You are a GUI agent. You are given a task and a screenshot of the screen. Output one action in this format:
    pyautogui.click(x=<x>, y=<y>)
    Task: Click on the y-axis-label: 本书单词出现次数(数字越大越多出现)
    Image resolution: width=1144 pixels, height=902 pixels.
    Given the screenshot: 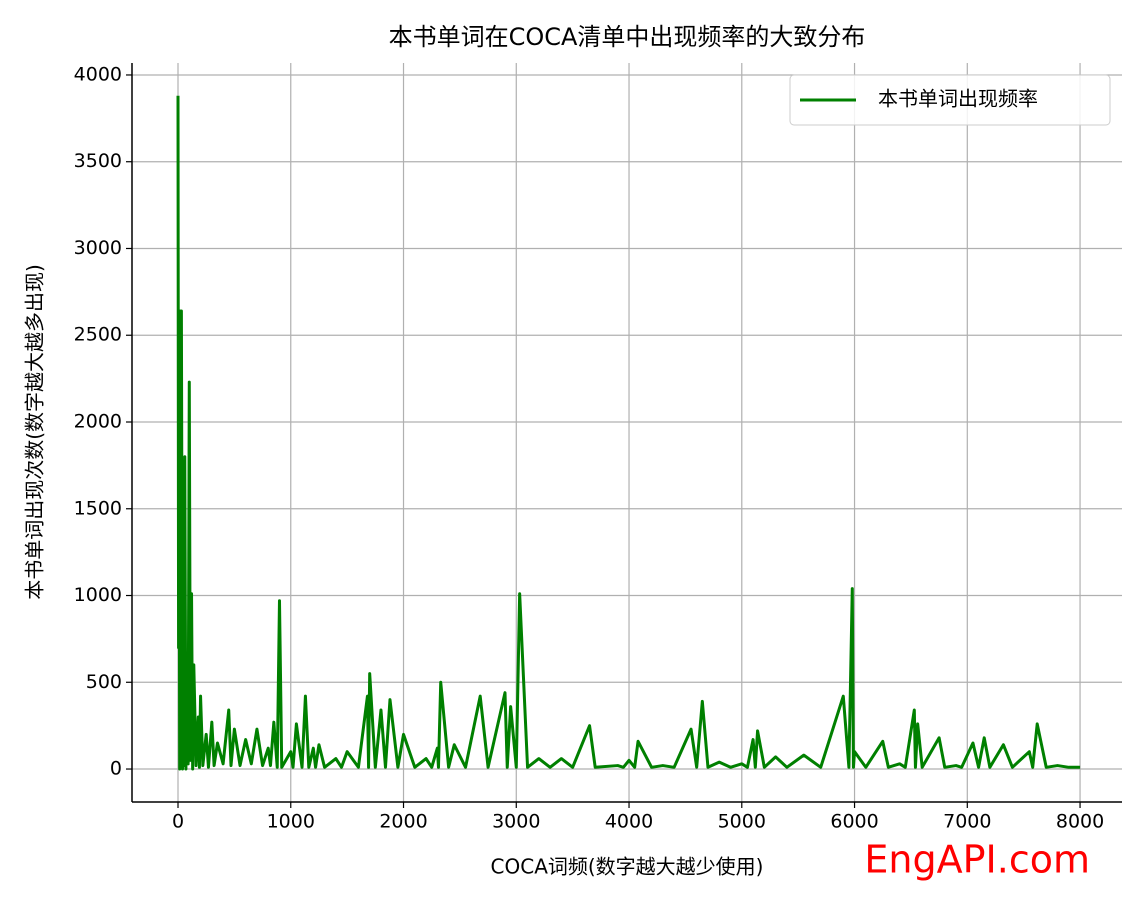 What is the action you would take?
    pyautogui.click(x=35, y=432)
    